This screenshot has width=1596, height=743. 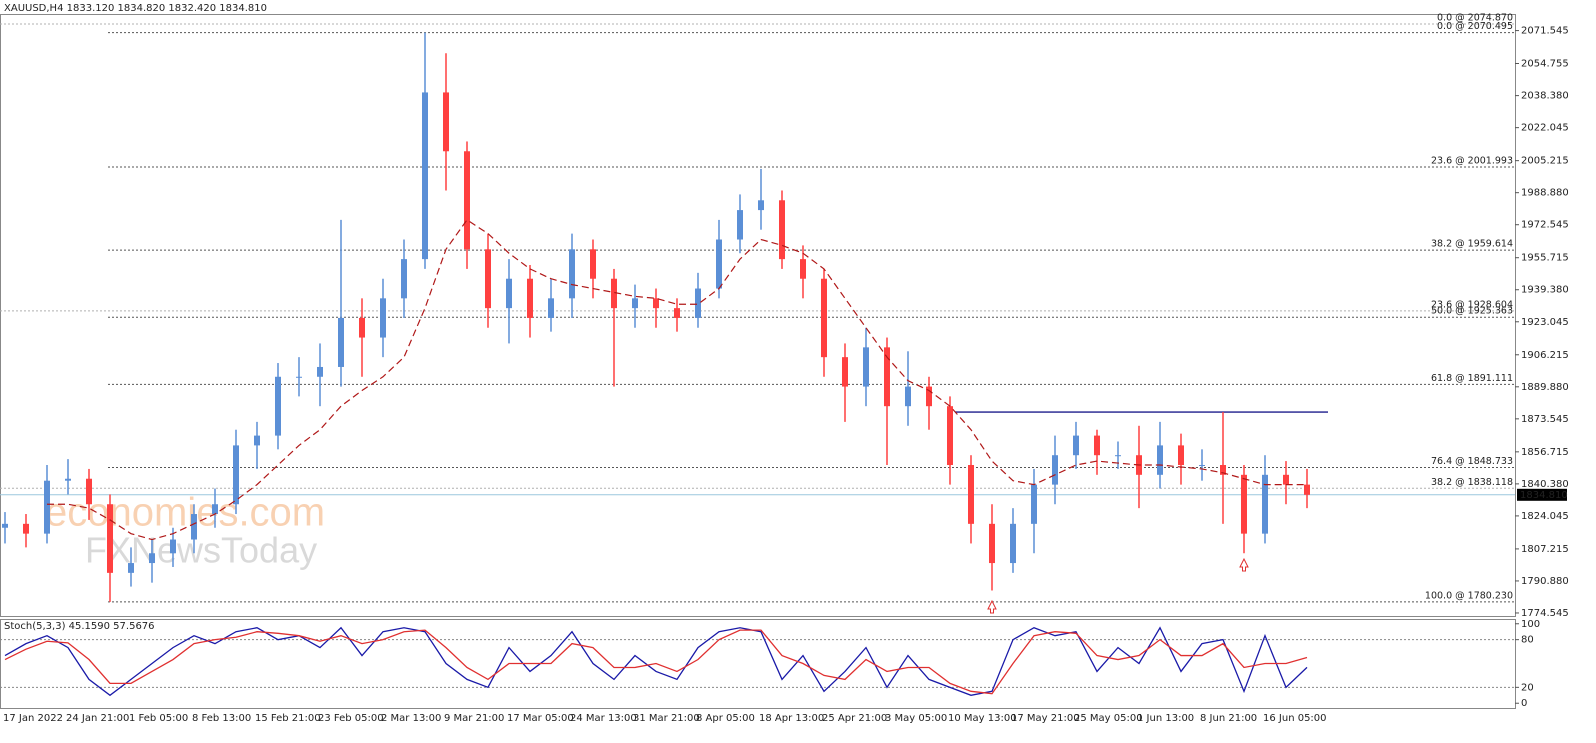 What do you see at coordinates (1472, 378) in the screenshot?
I see `fib-label: 61.8 @ 1891.111` at bounding box center [1472, 378].